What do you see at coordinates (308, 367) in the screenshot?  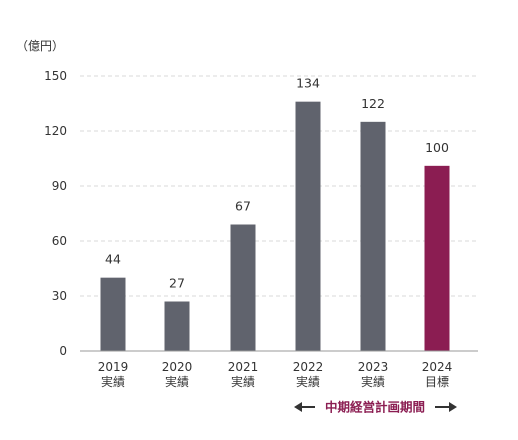 I see `x-tick-year: 2022` at bounding box center [308, 367].